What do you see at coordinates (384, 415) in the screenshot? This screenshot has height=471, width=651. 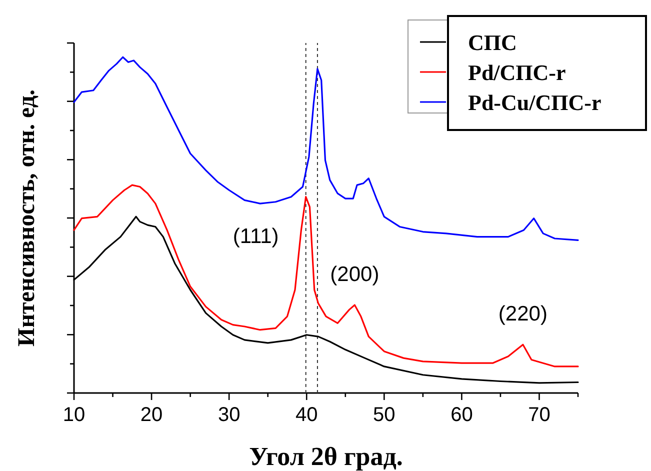 I see `x-tick-label: 50` at bounding box center [384, 415].